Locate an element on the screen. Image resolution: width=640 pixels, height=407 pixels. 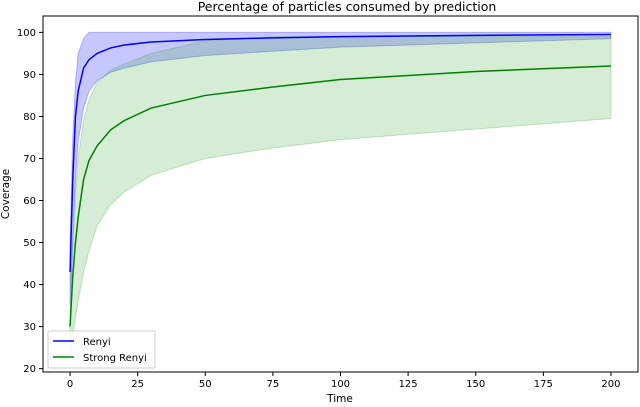
legend-label-strong-renyi: Strong Renyi is located at coordinates (115, 358).